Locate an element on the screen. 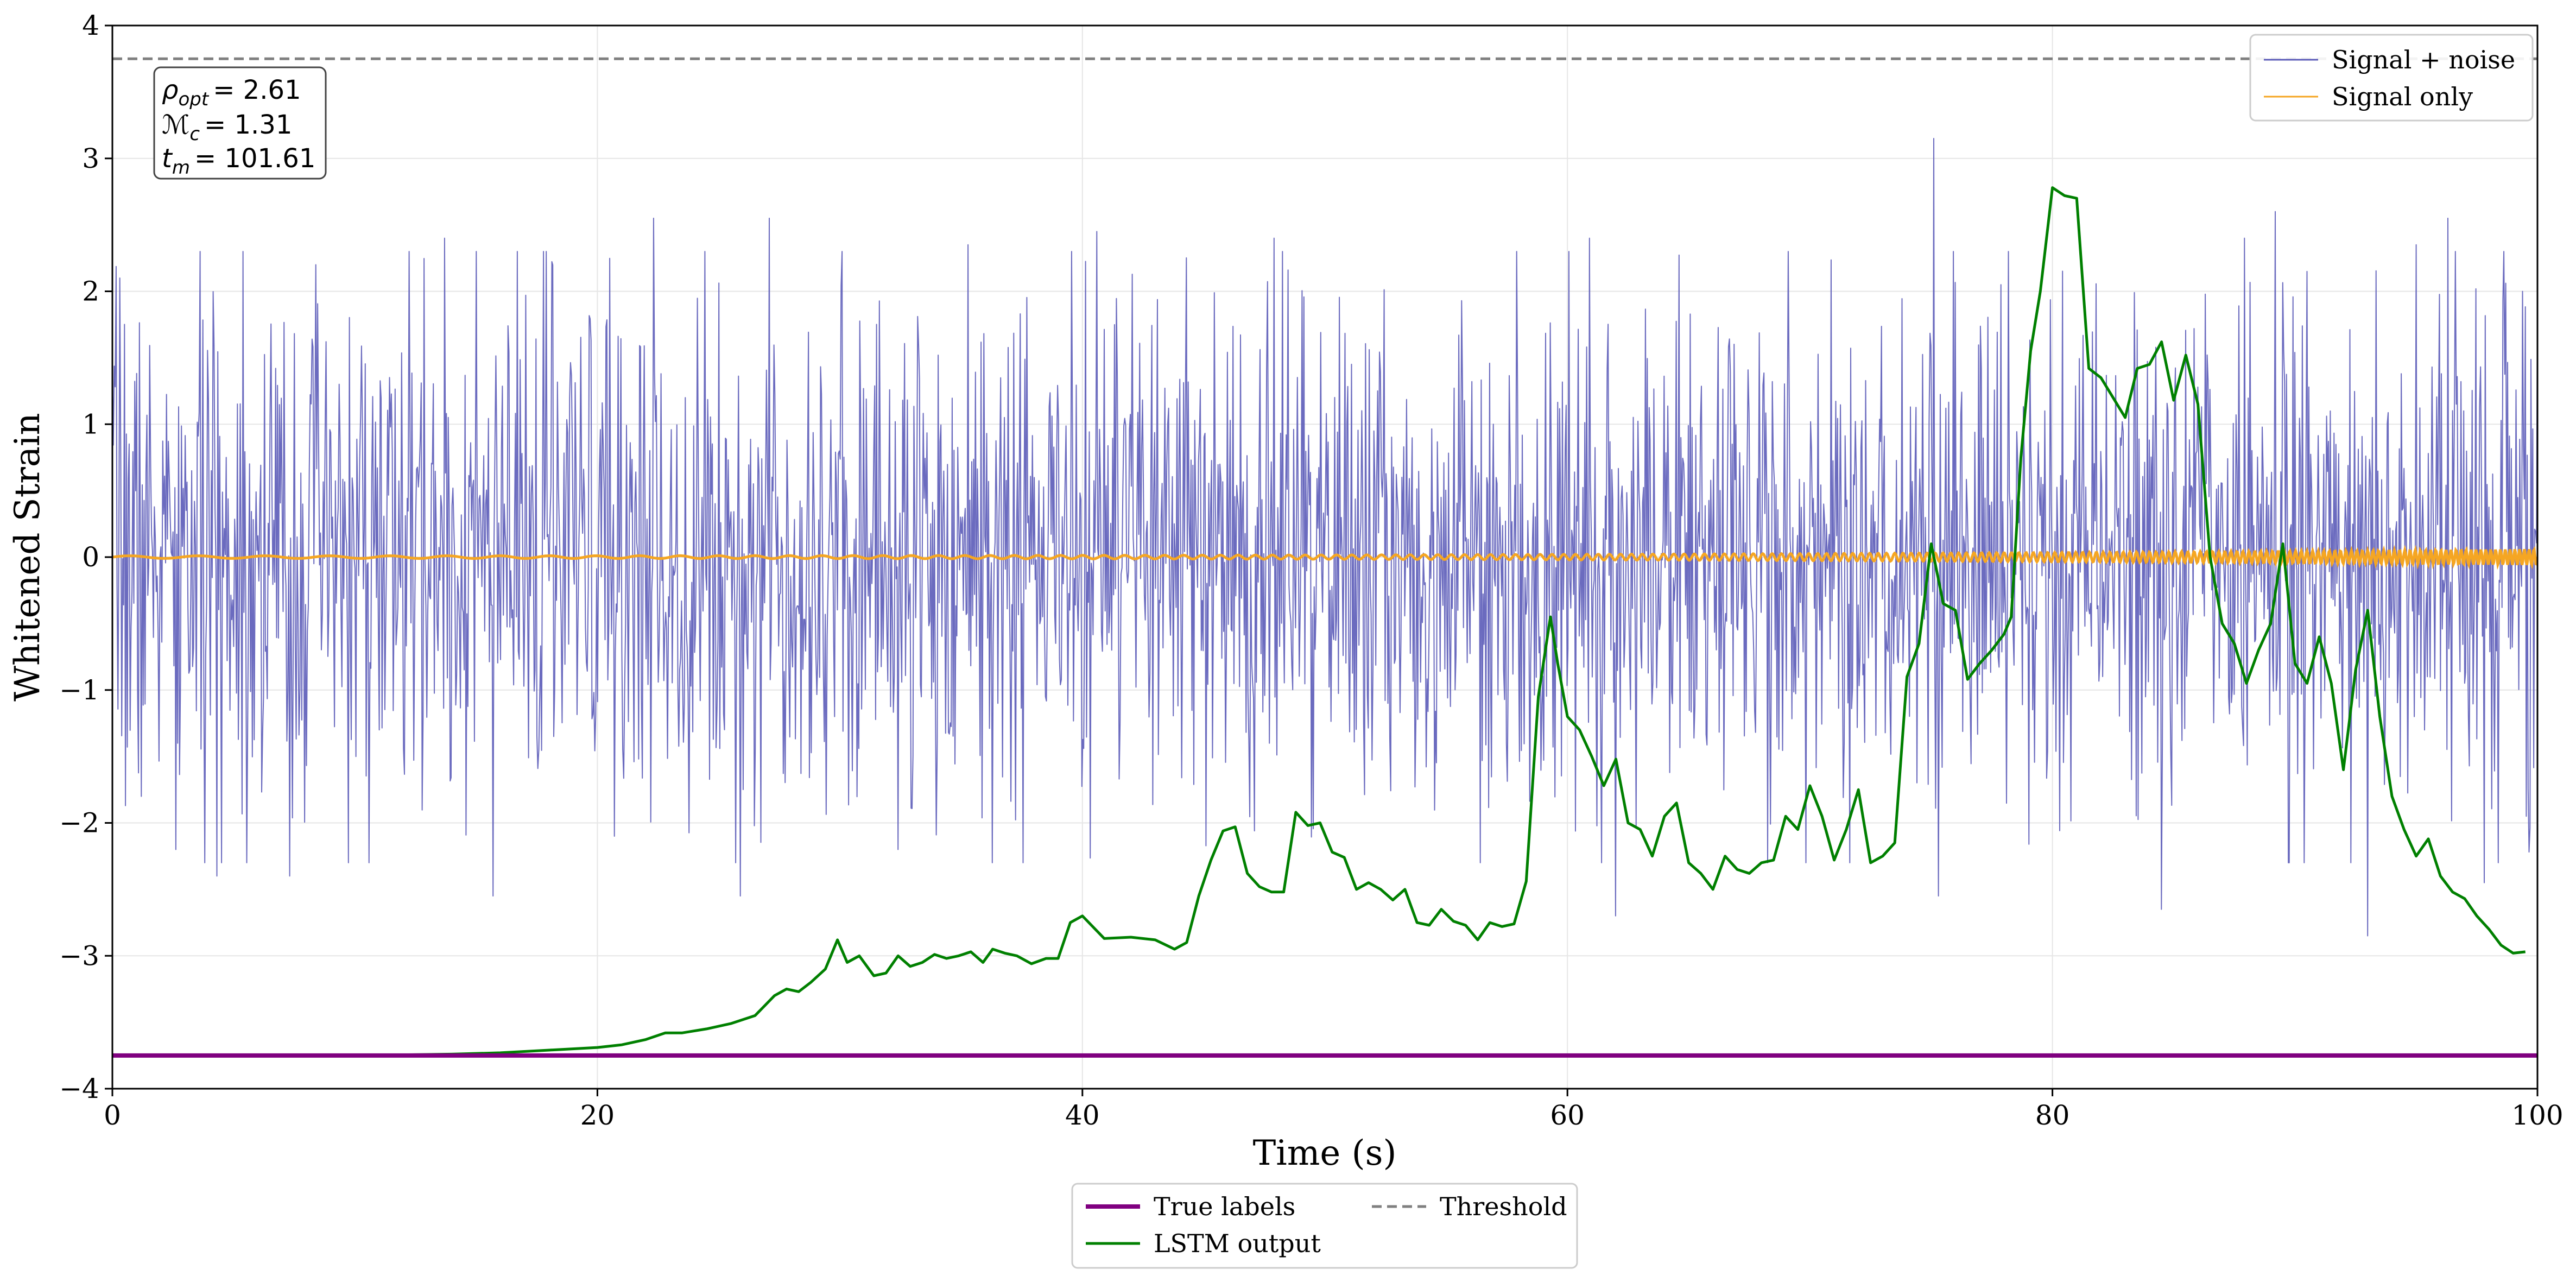 Image resolution: width=2576 pixels, height=1282 pixels. legend-upper: Signal + noise Signal only is located at coordinates (2391, 78).